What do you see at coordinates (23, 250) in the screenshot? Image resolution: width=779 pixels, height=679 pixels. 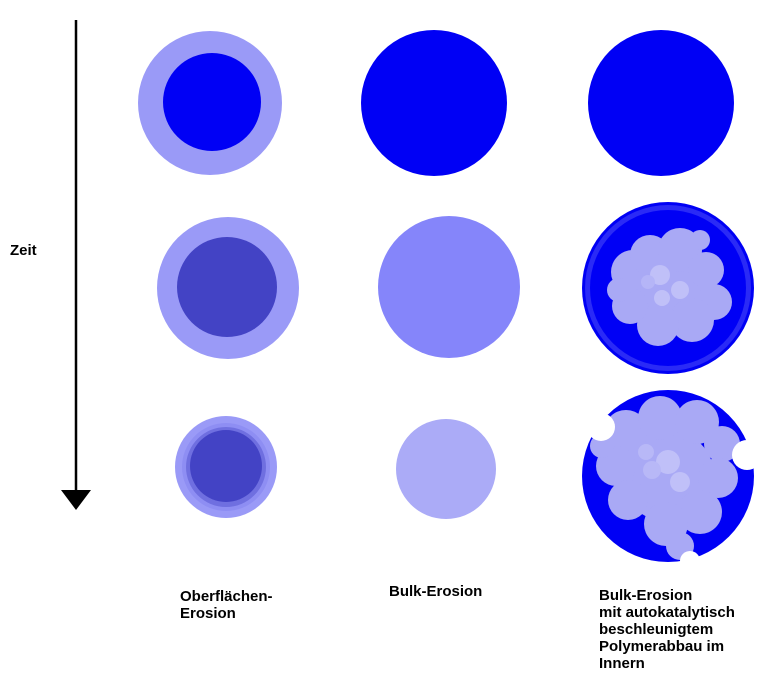 I see `time-axis-label: Zeit` at bounding box center [23, 250].